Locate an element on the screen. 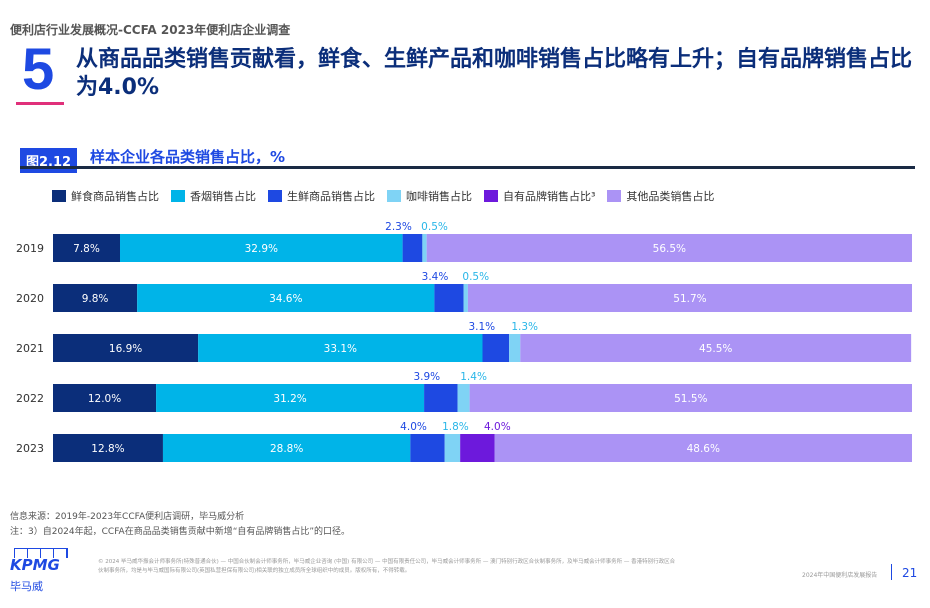  category-label: 2021 is located at coordinates (30, 348).